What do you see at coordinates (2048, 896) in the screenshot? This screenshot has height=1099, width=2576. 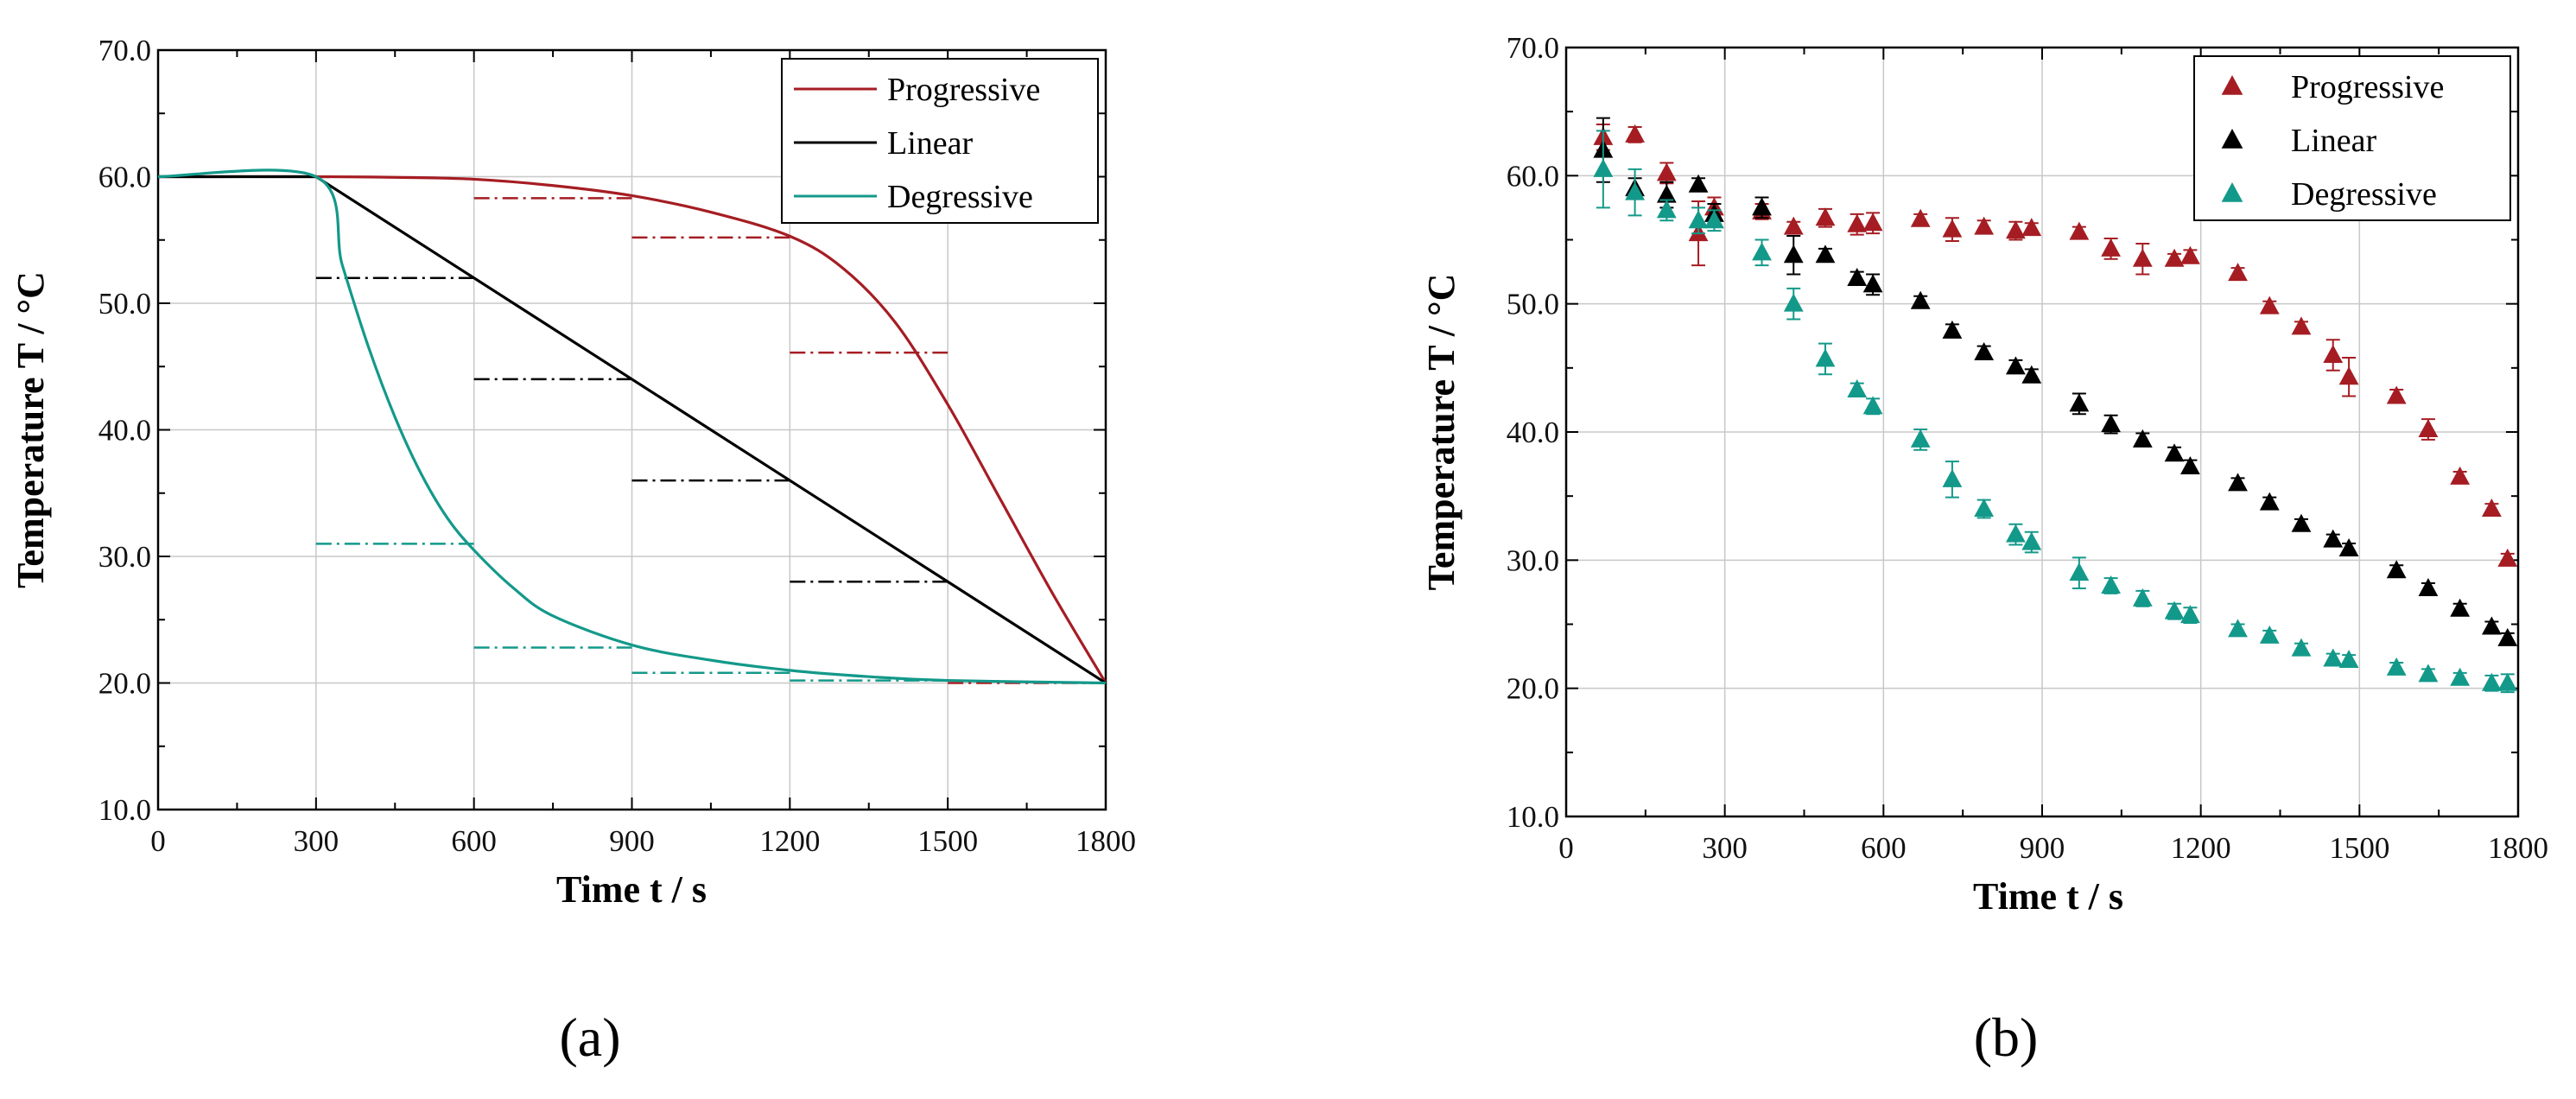 I see `x-axis-title: Time t / s` at bounding box center [2048, 896].